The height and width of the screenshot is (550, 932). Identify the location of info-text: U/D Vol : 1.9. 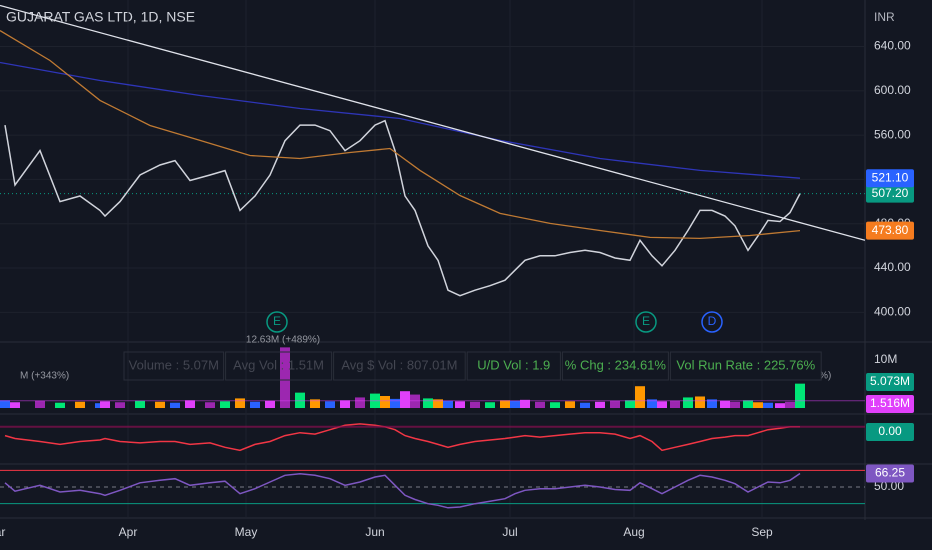
(513, 364).